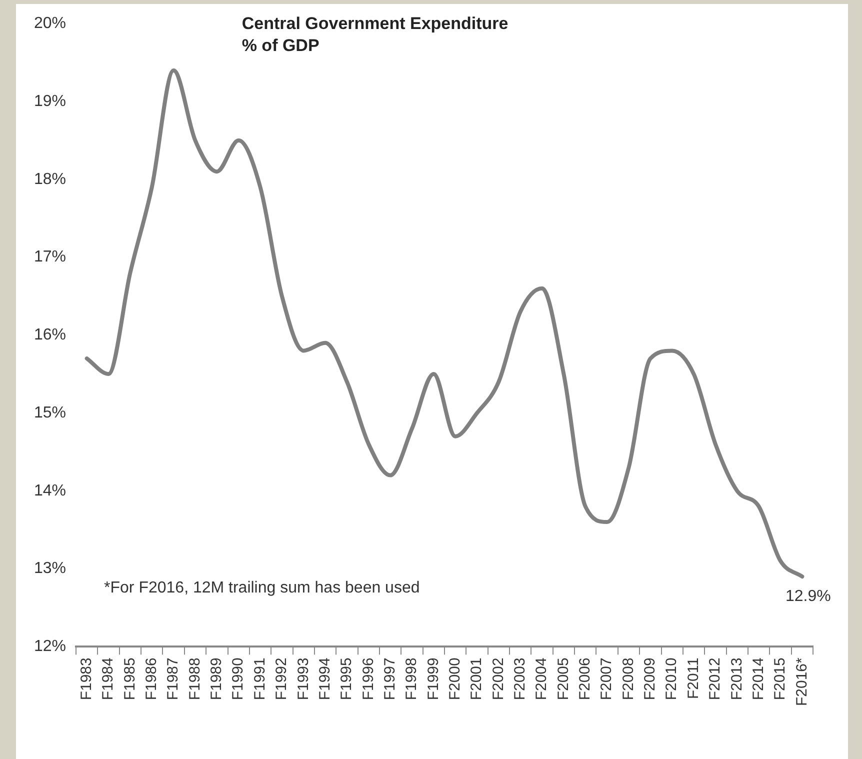 The image size is (862, 759). I want to click on x-tick-label: F1990, so click(238, 679).